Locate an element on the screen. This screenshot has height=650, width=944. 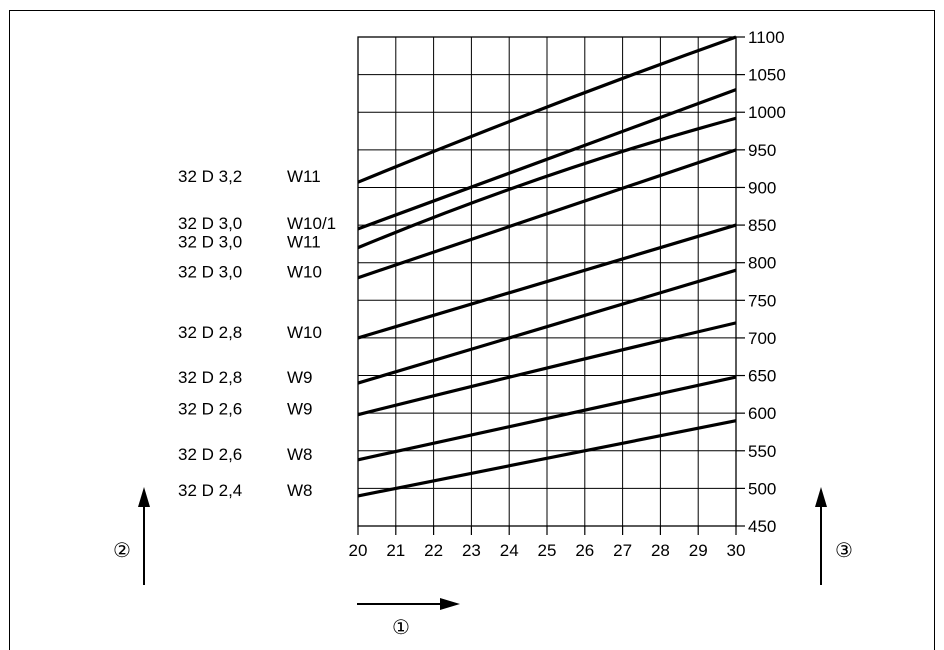
x-tick-label: 24 is located at coordinates (509, 550).